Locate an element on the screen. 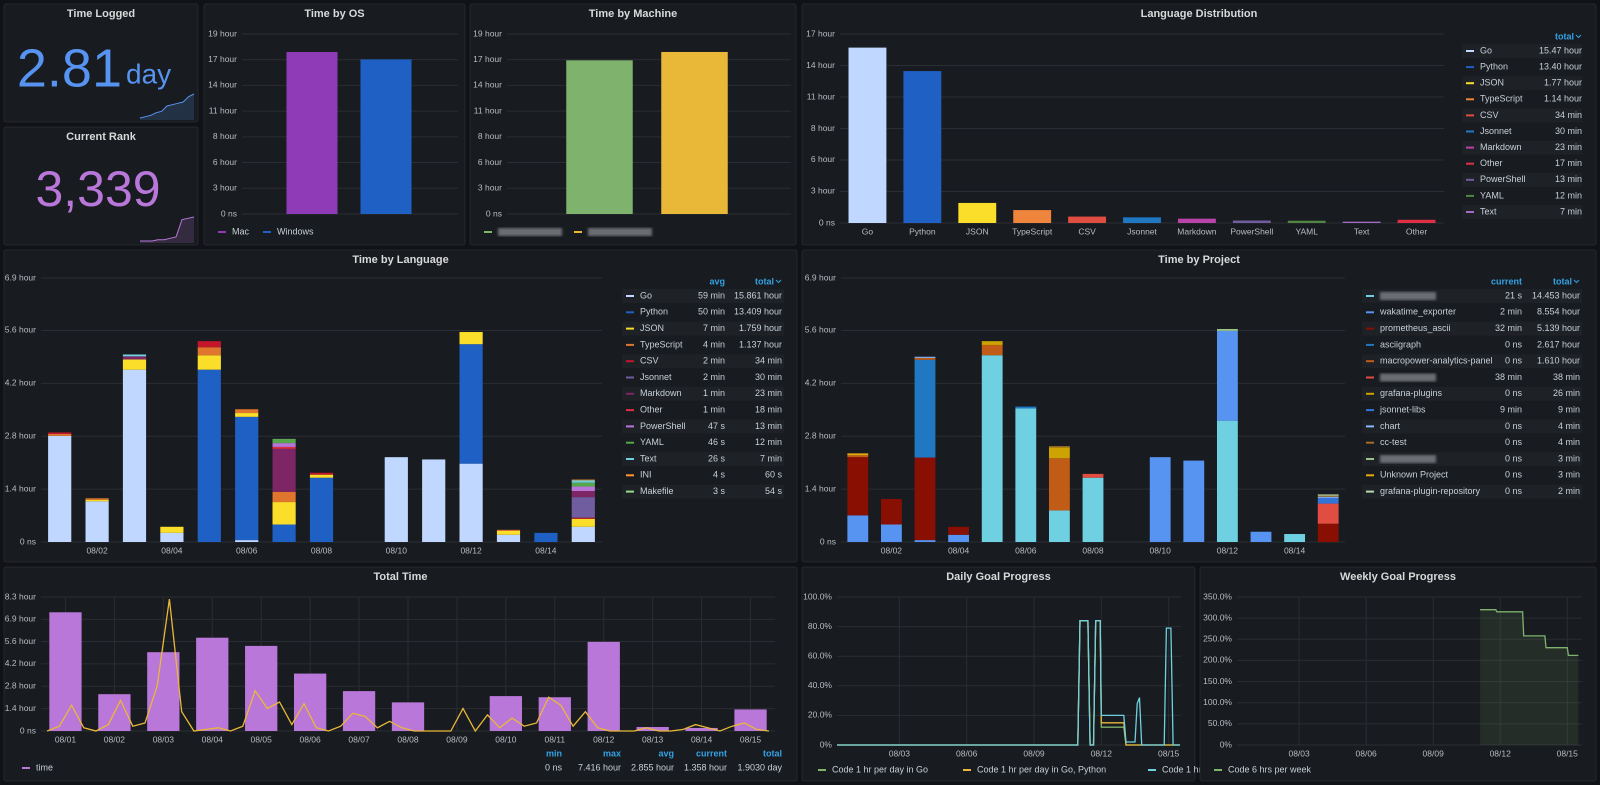  legend-header: min is located at coordinates (554, 753).